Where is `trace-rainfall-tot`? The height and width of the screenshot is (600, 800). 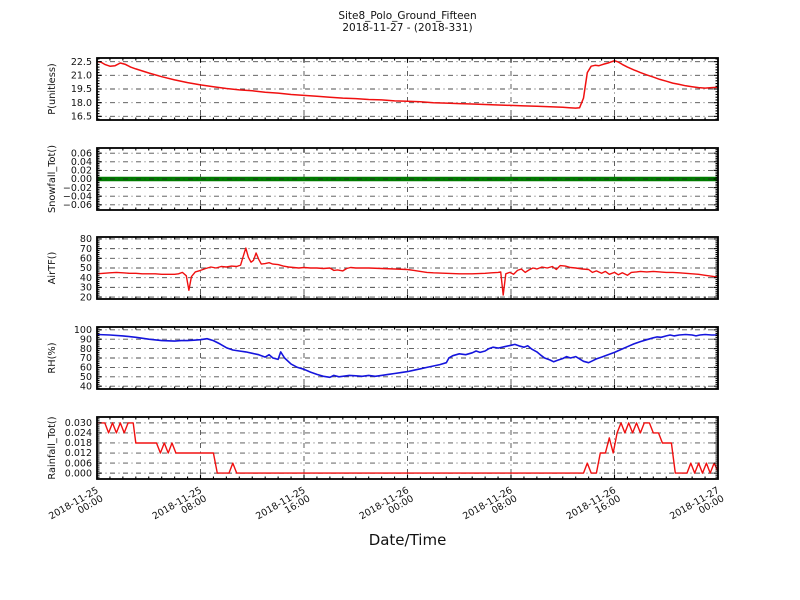
trace-rainfall-tot is located at coordinates (408, 448).